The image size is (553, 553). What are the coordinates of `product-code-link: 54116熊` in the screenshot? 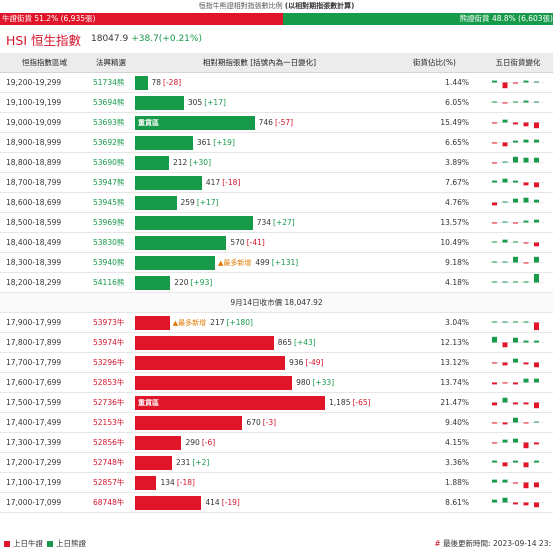 It's located at (109, 282).